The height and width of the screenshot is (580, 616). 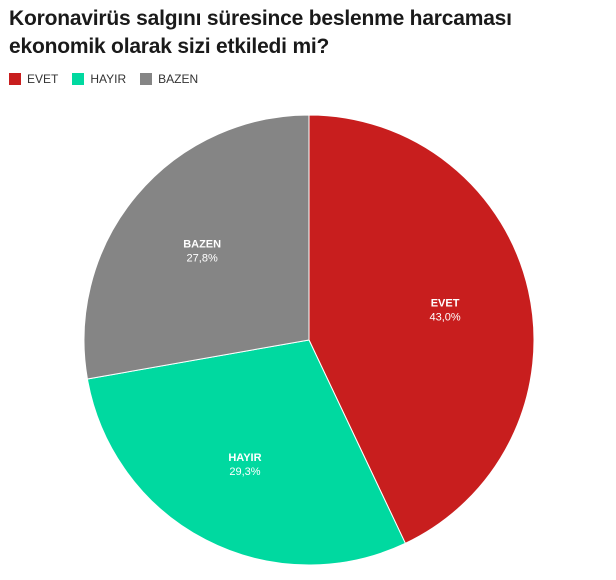 I want to click on legend-item-bazen: BAZEN, so click(x=169, y=79).